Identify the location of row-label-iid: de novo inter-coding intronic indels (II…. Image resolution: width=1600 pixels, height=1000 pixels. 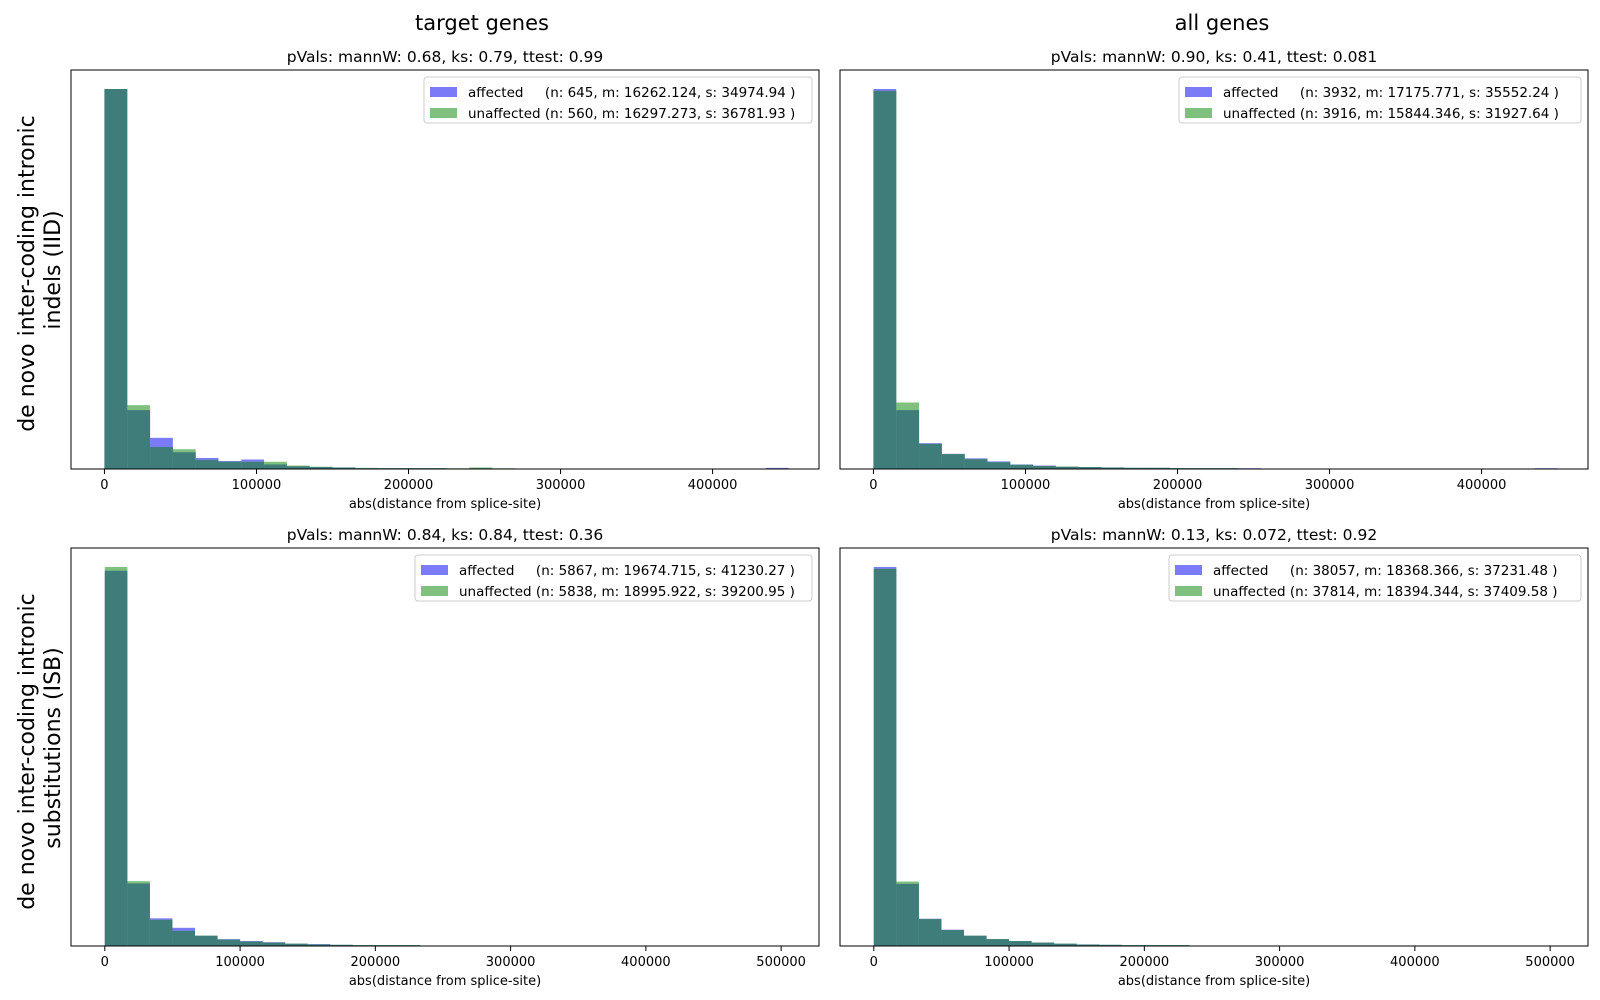
(40, 270).